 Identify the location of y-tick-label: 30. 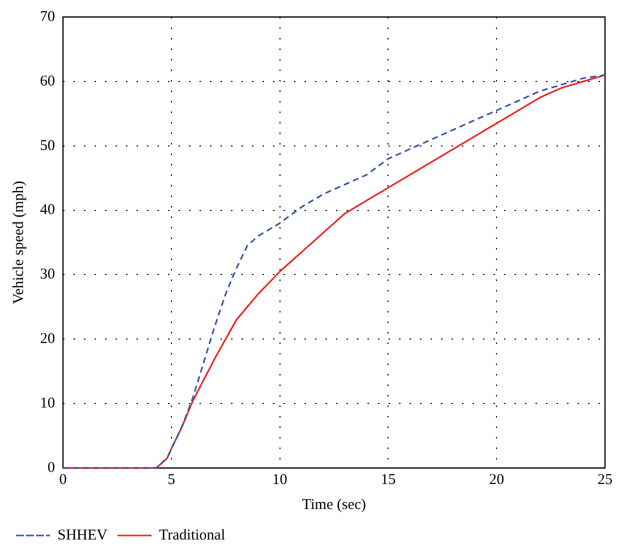
(47, 274).